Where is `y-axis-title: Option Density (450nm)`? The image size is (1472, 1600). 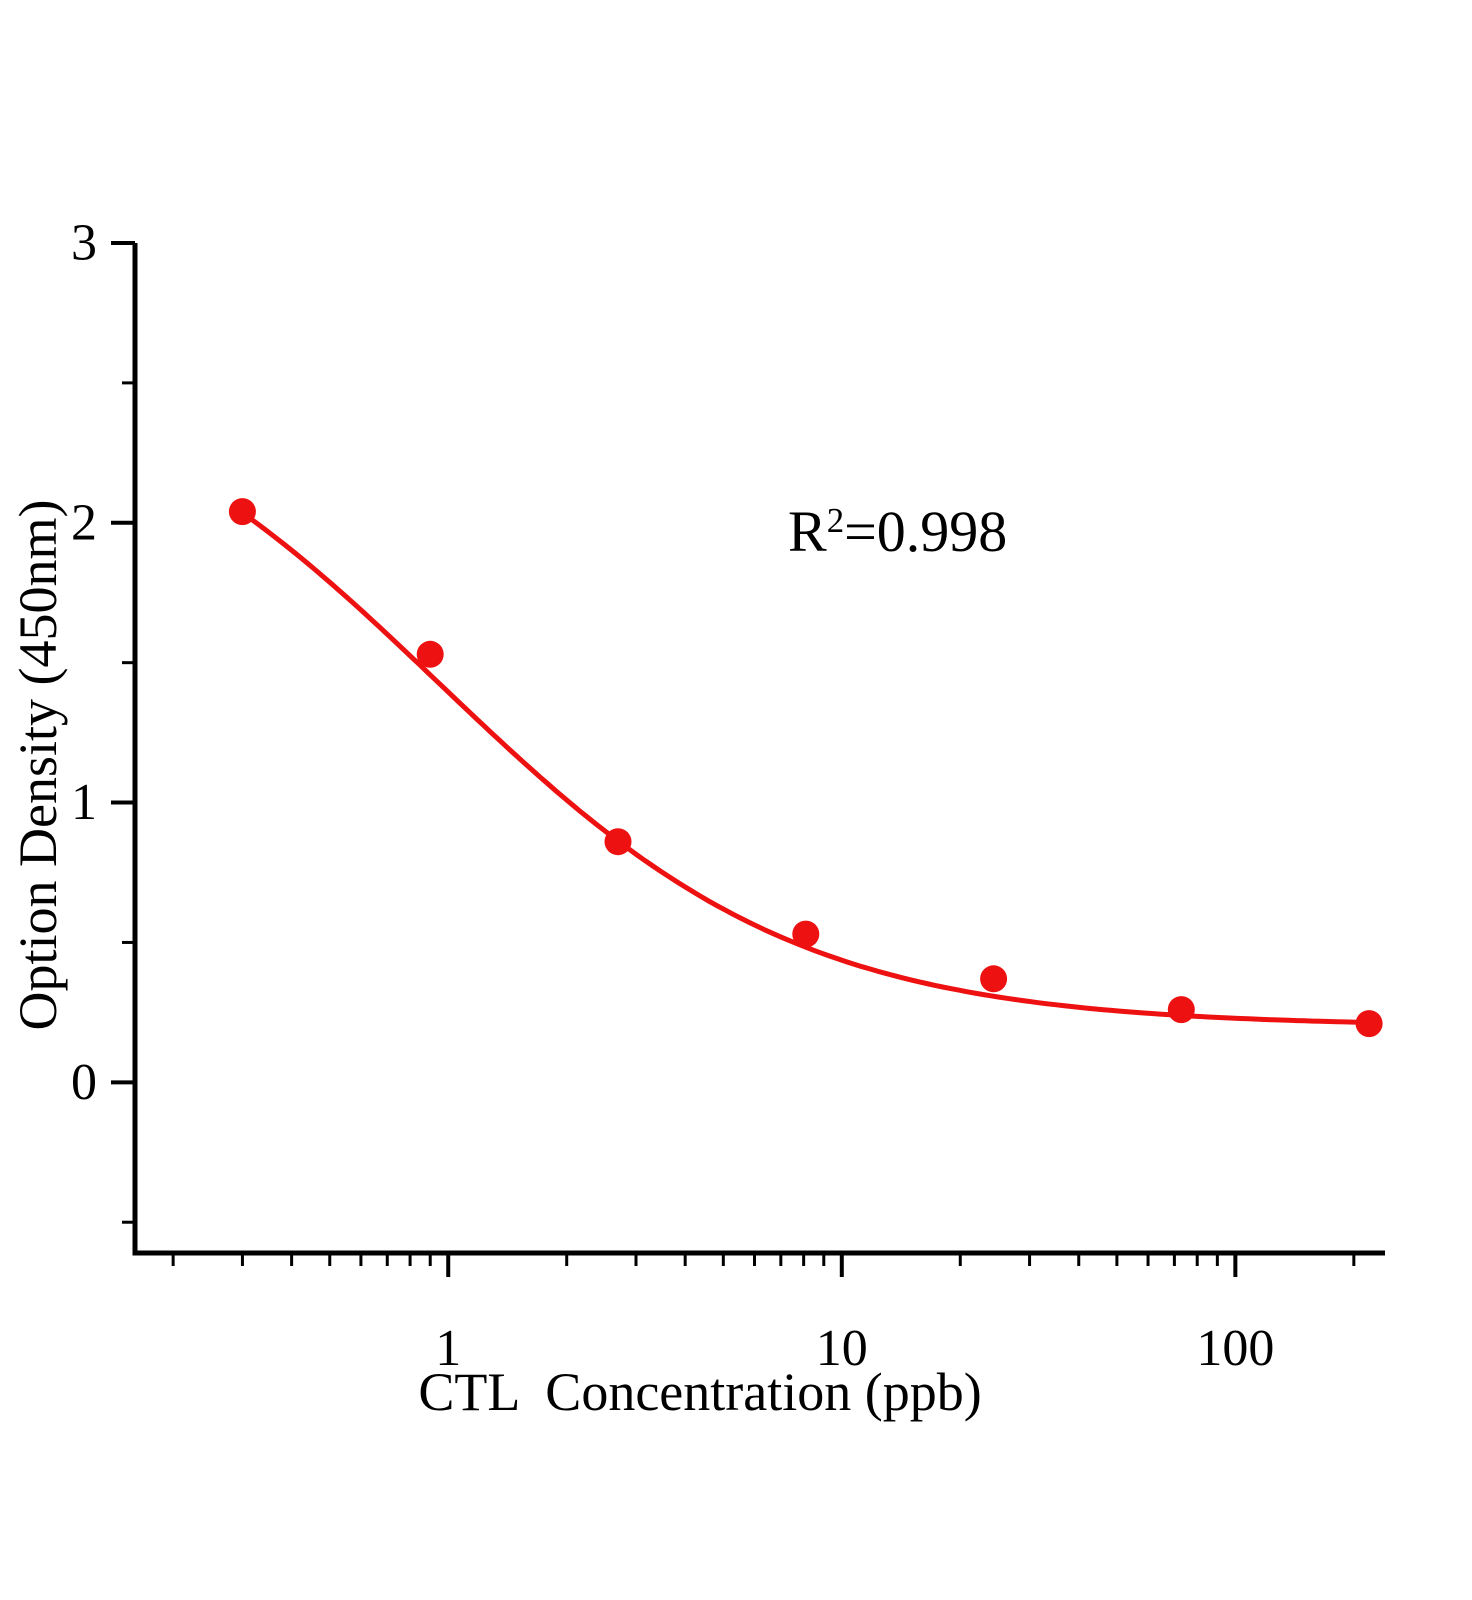
y-axis-title: Option Density (450nm) is located at coordinates (38, 765).